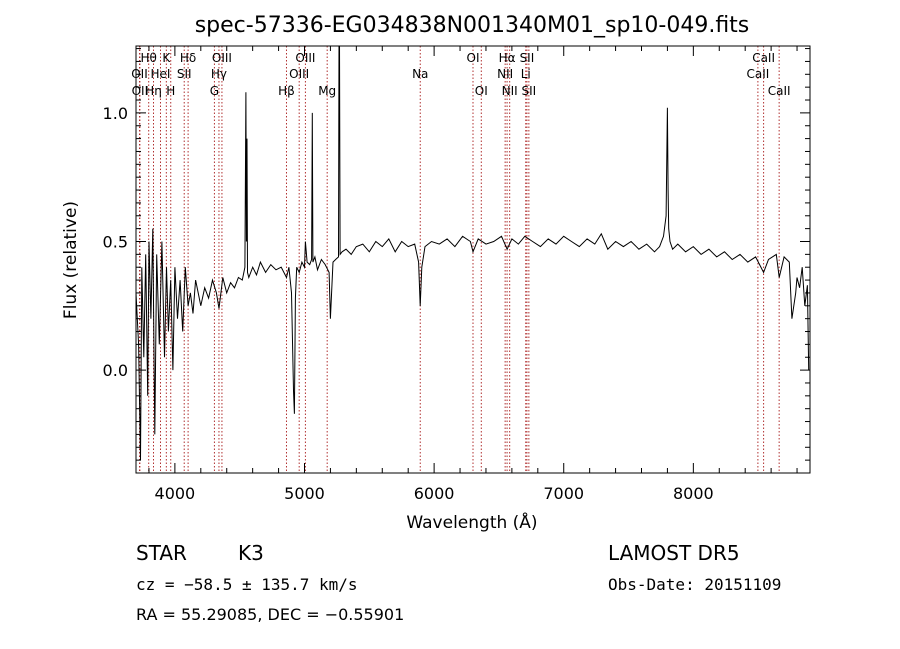 Image resolution: width=900 pixels, height=649 pixels. Describe the element at coordinates (161, 74) in the screenshot. I see `marker-label: HeI` at that location.